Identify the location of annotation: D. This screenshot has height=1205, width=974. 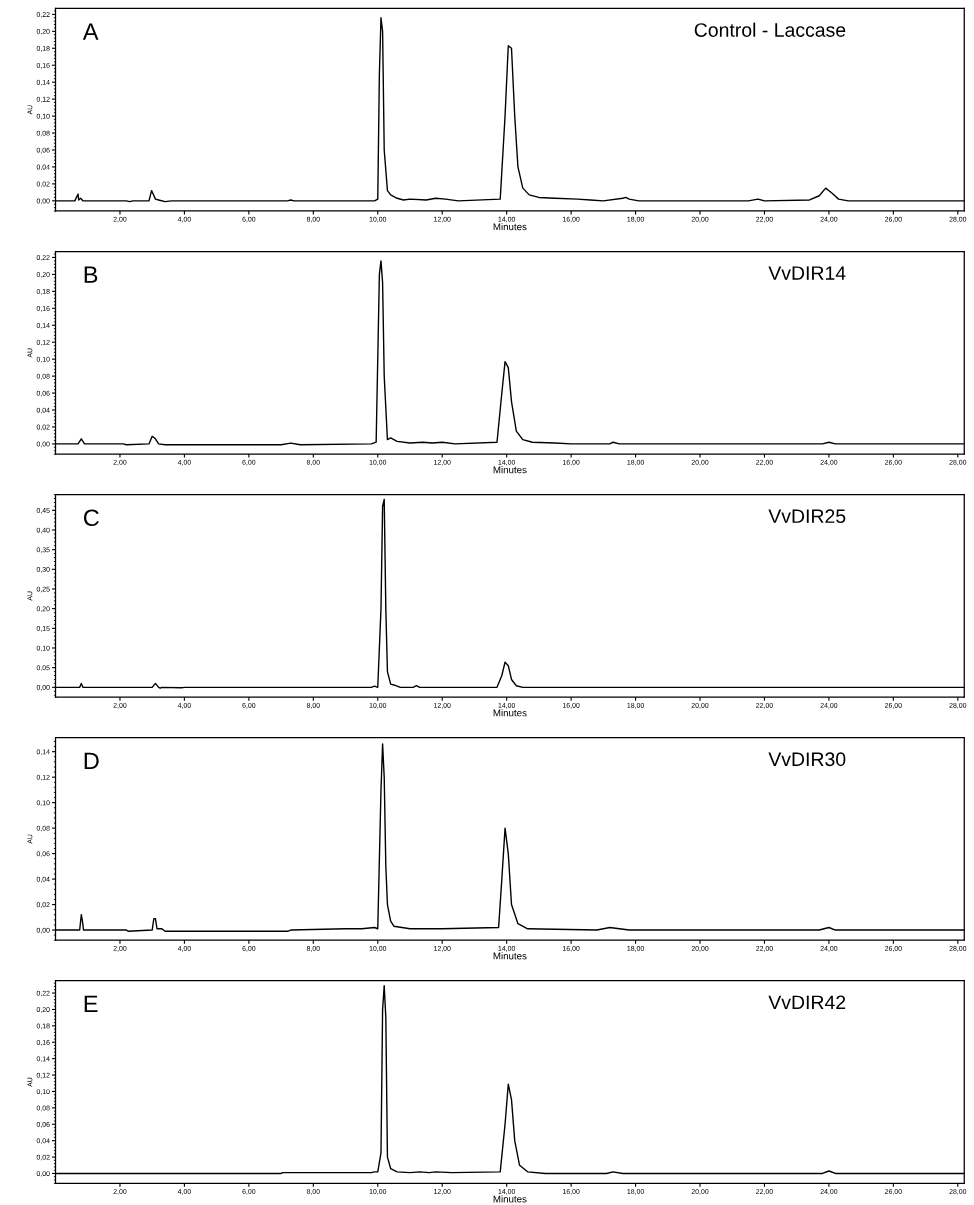
(91, 760).